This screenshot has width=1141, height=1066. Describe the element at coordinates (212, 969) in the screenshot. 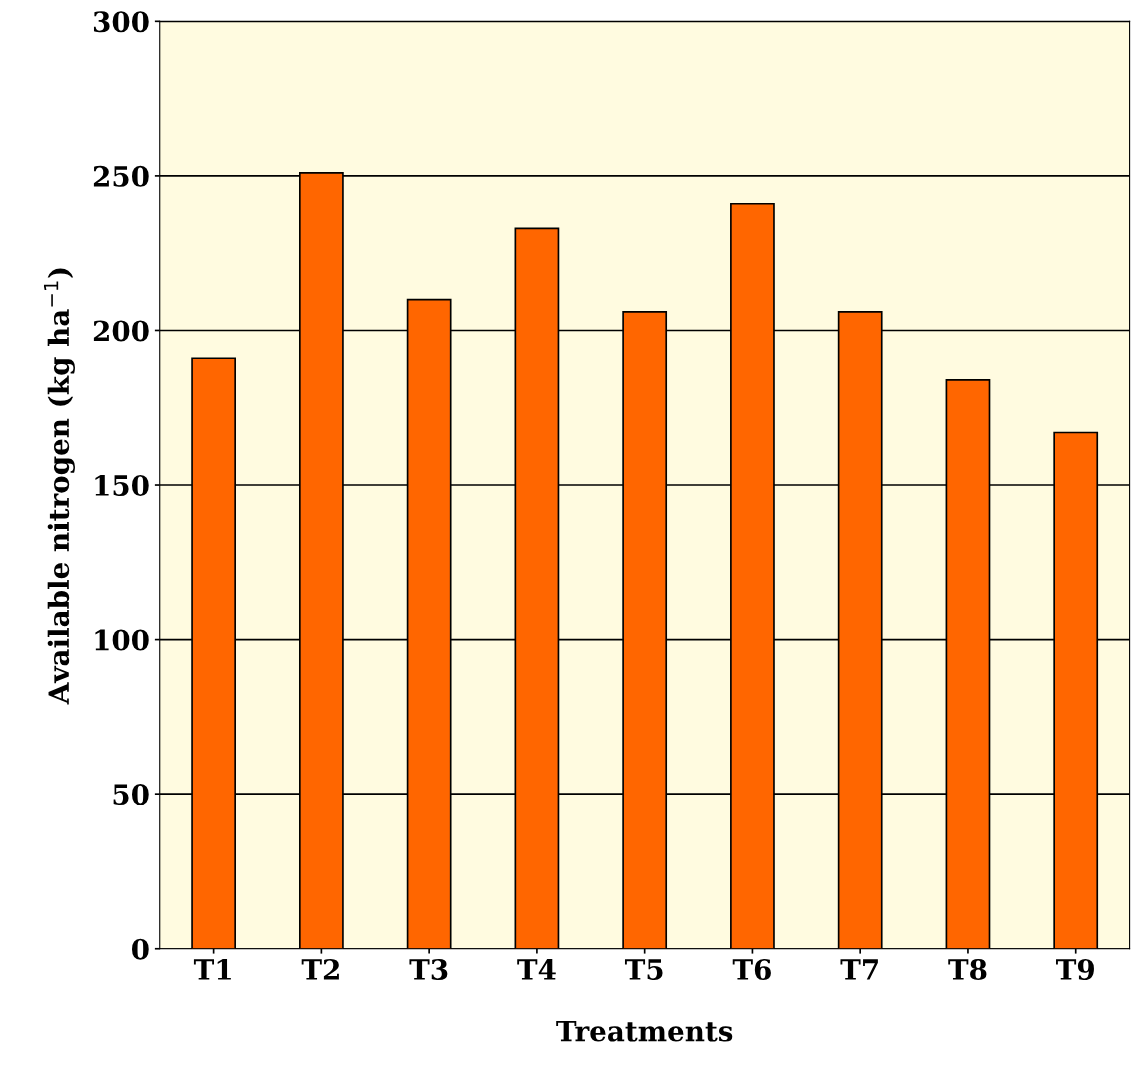

I see `x-tick-label: T1` at that location.